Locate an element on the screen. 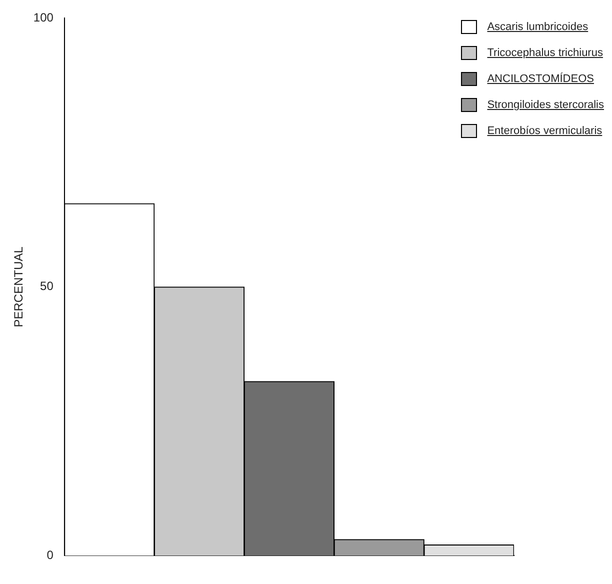 The width and height of the screenshot is (612, 584). y-tick-label: 50 is located at coordinates (47, 286).